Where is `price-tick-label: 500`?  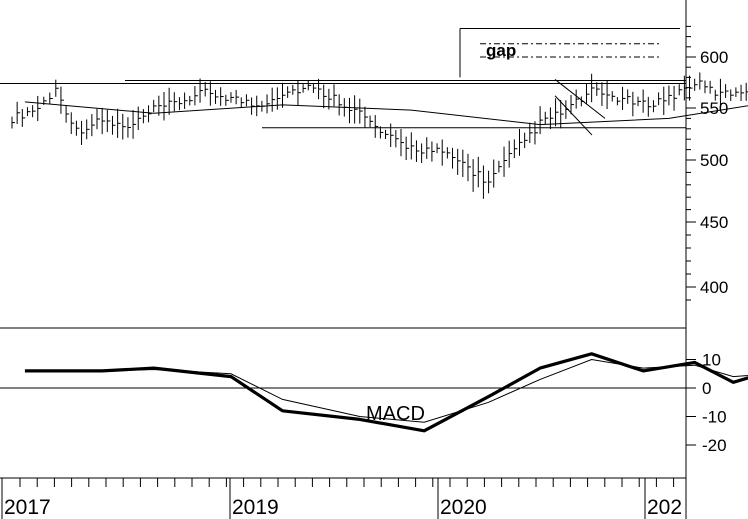
price-tick-label: 500 is located at coordinates (714, 160).